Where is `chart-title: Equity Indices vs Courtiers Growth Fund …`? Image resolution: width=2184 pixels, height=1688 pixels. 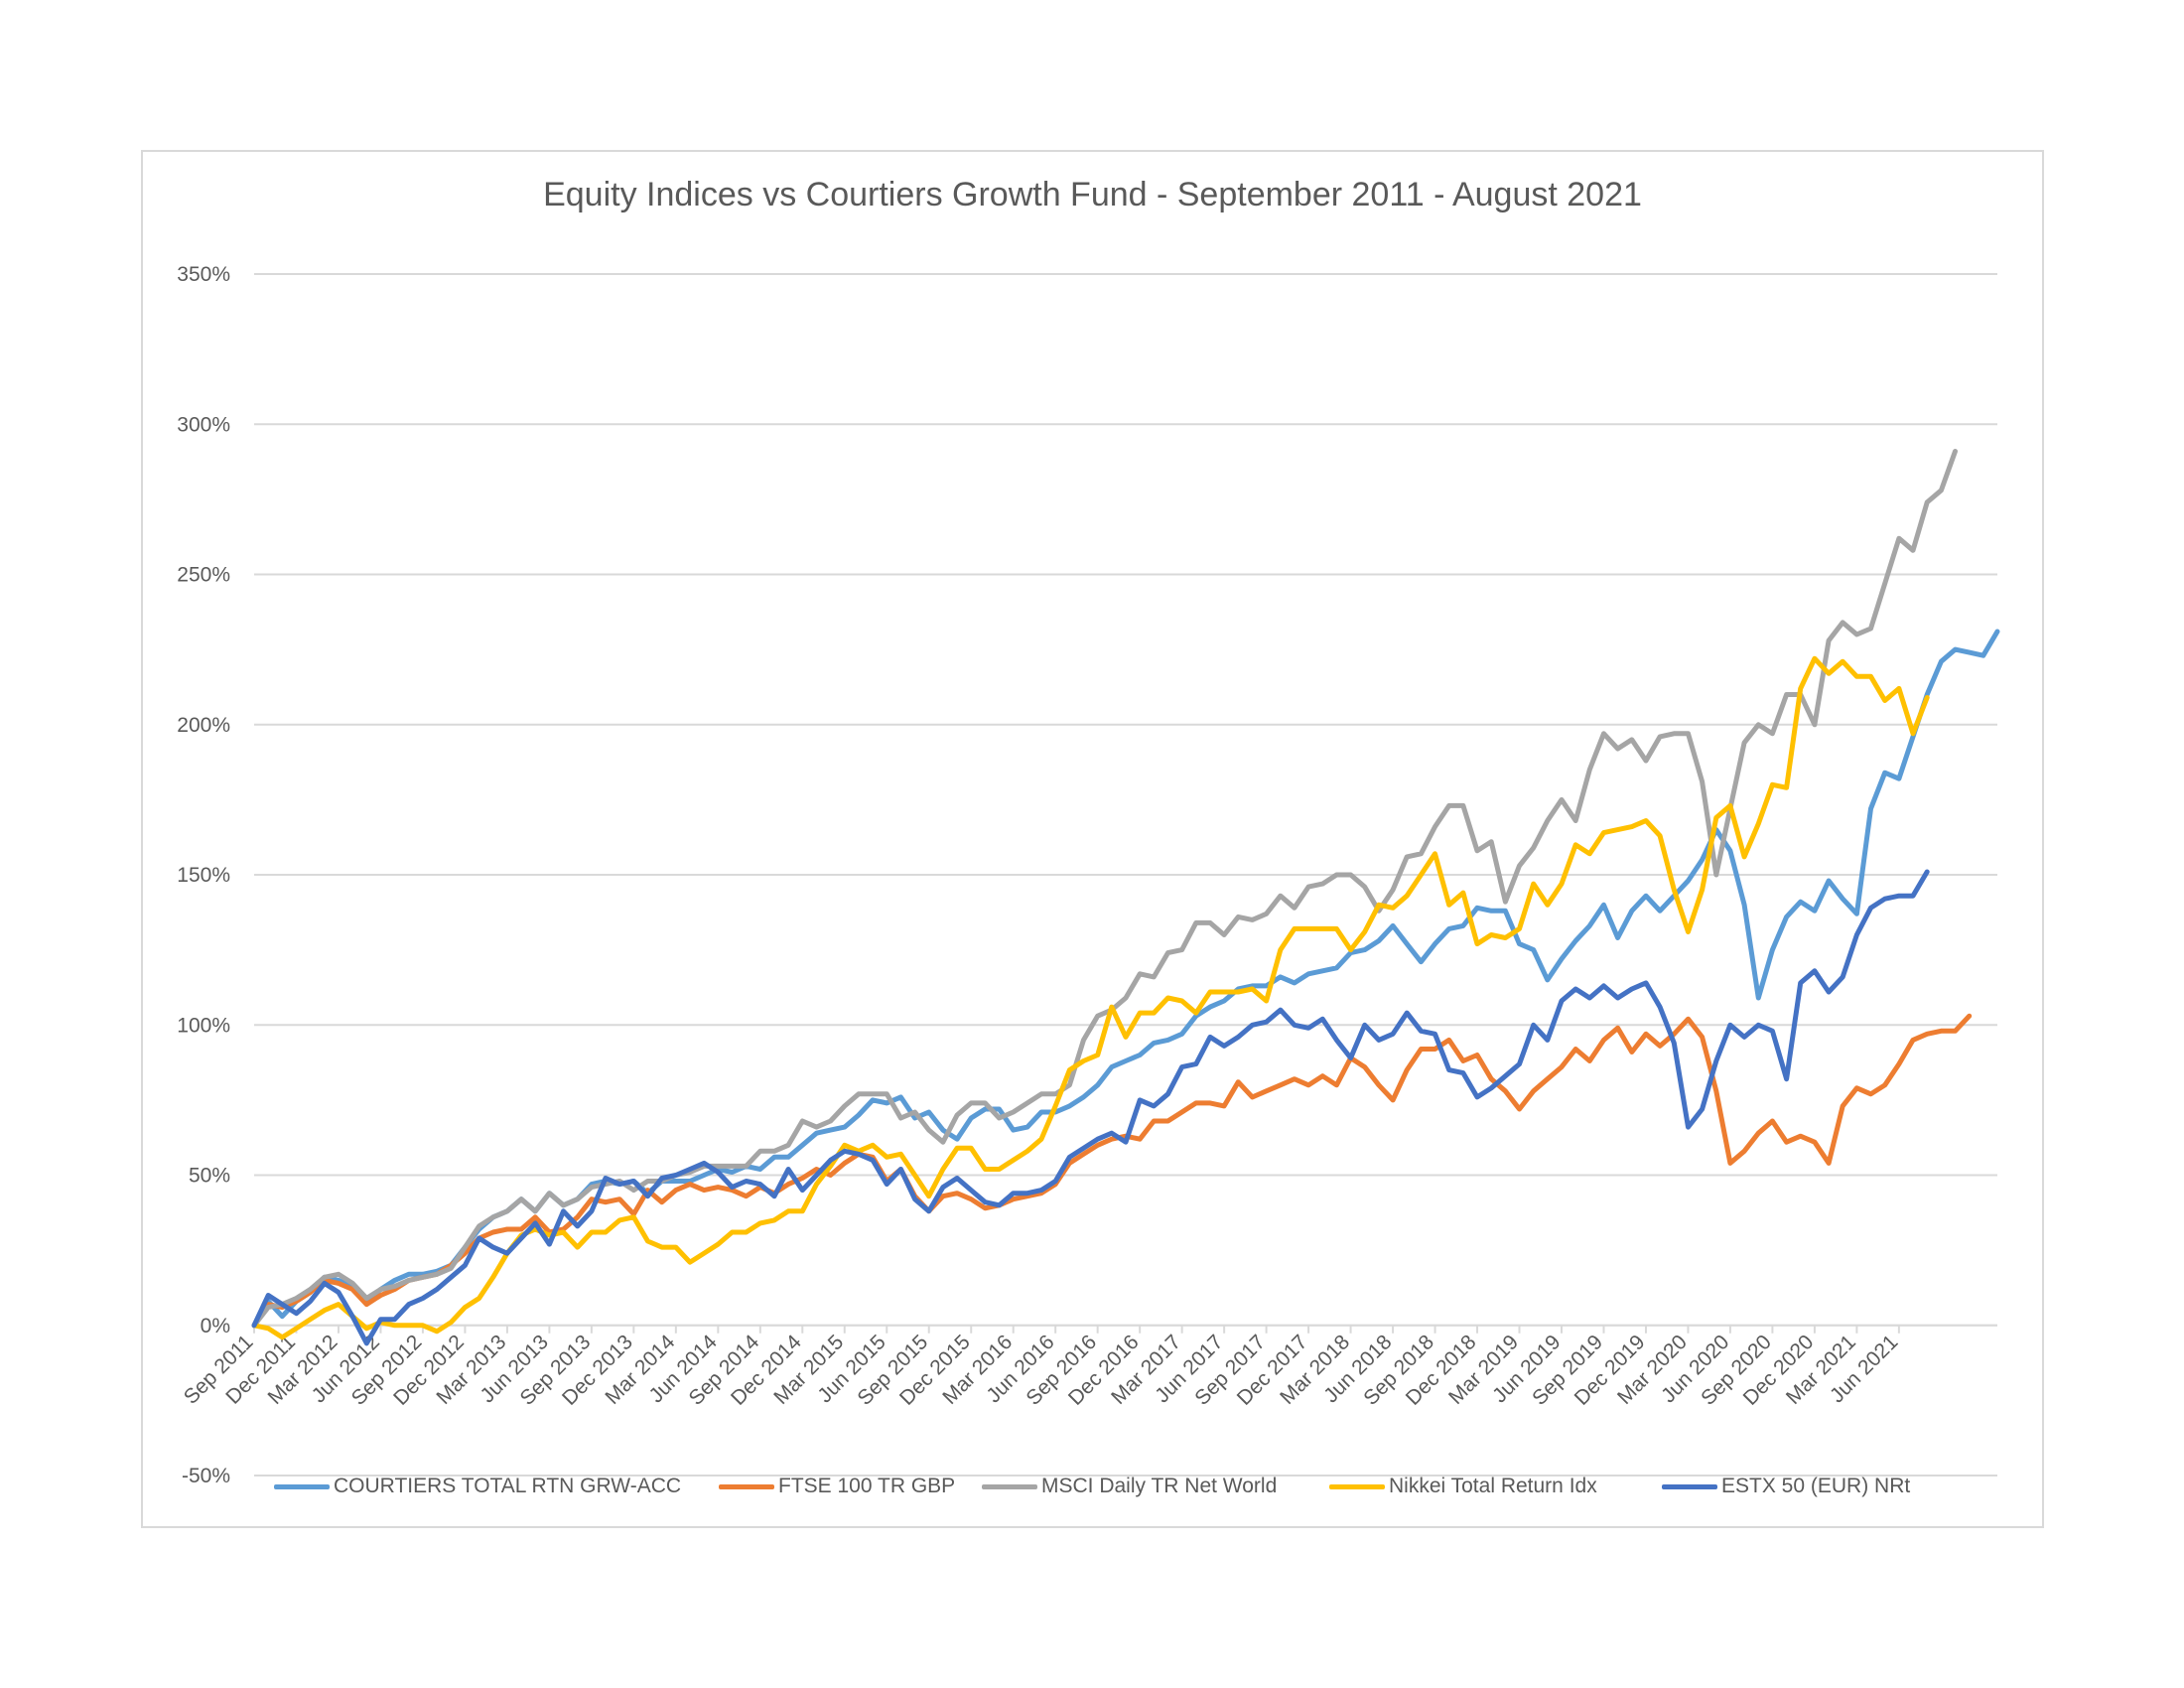 chart-title: Equity Indices vs Courtiers Growth Fund … is located at coordinates (1092, 194).